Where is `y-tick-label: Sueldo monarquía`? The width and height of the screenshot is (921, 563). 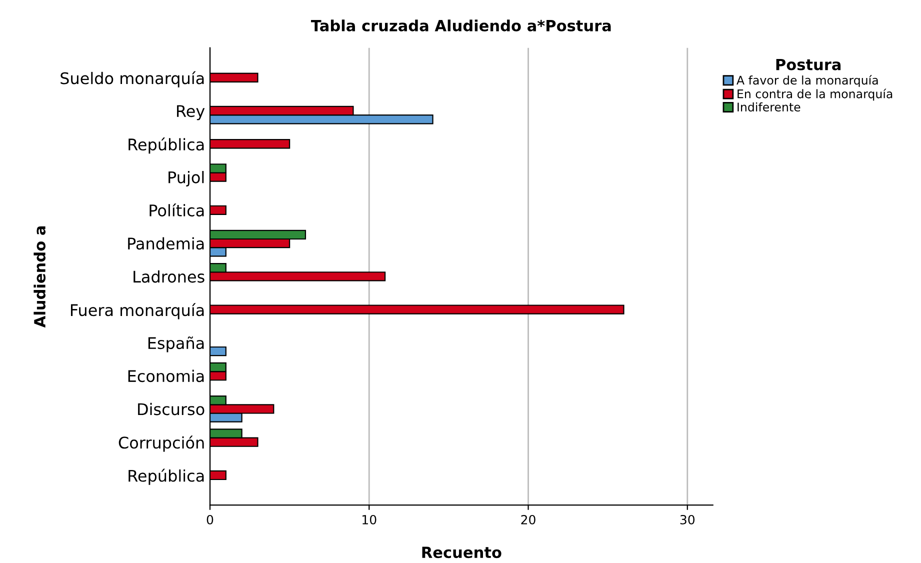
y-tick-label: Sueldo monarquía is located at coordinates (132, 79).